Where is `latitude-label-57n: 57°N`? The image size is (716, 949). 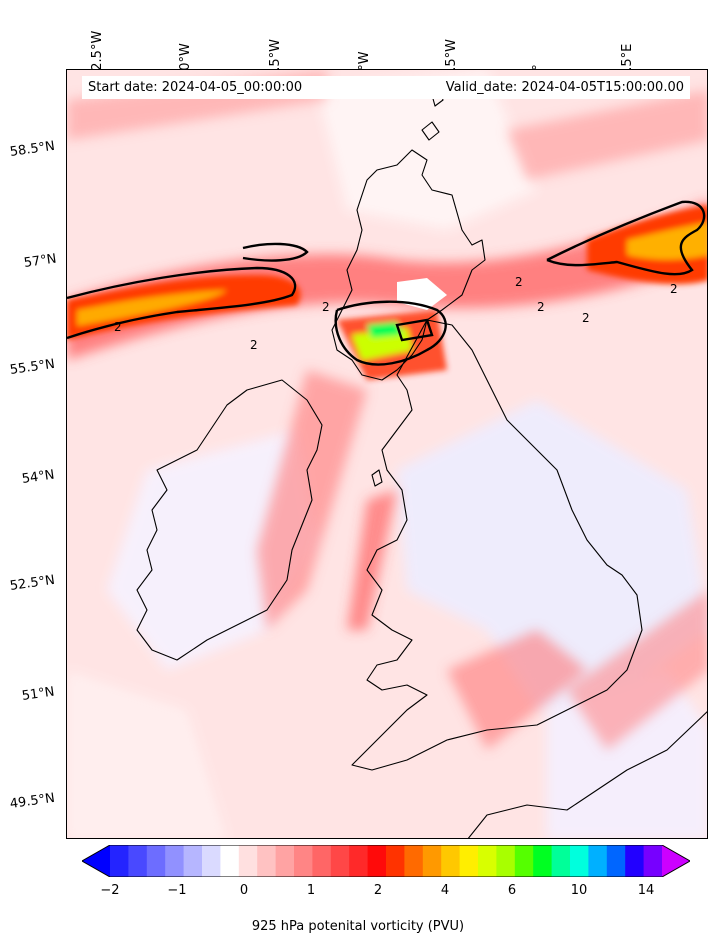 latitude-label-57n: 57°N is located at coordinates (40, 261).